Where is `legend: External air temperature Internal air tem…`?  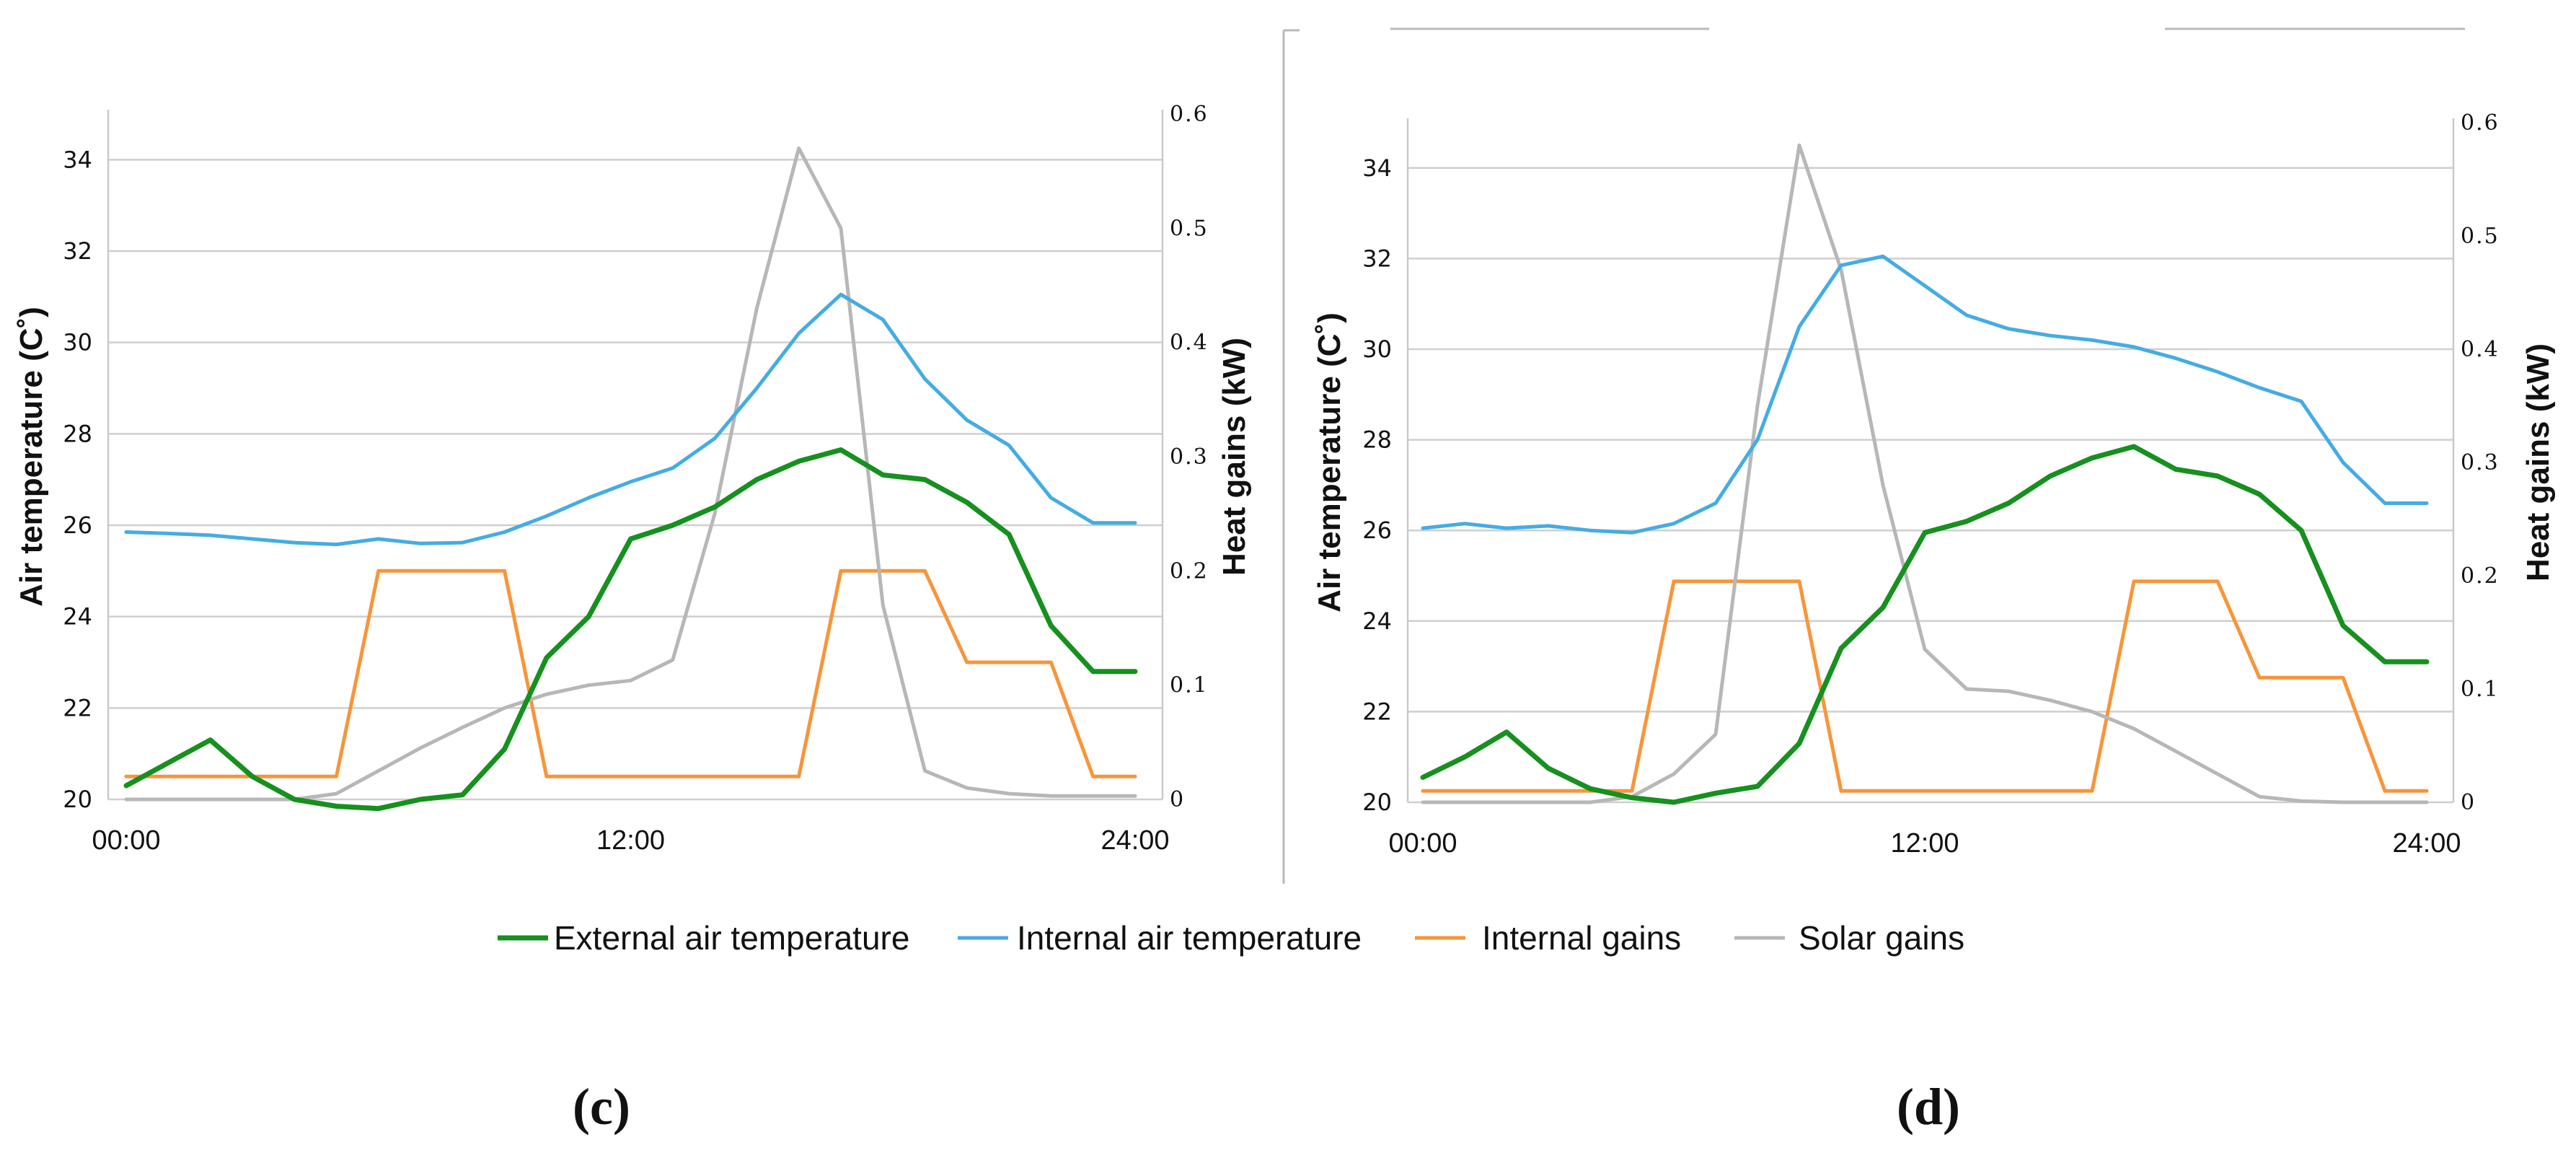 legend: External air temperature Internal air tem… is located at coordinates (1231, 938).